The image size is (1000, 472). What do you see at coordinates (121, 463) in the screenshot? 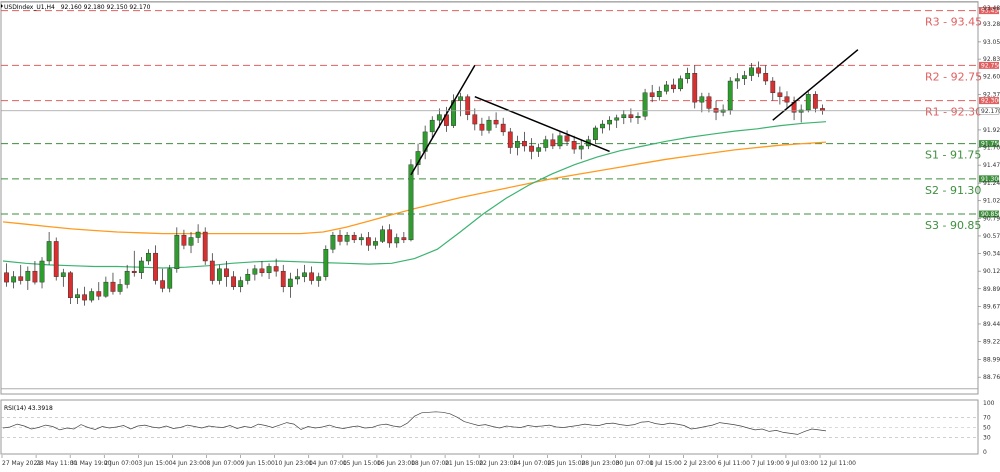
I see `x-tick-label: 2 Jun 07:00` at bounding box center [121, 463].